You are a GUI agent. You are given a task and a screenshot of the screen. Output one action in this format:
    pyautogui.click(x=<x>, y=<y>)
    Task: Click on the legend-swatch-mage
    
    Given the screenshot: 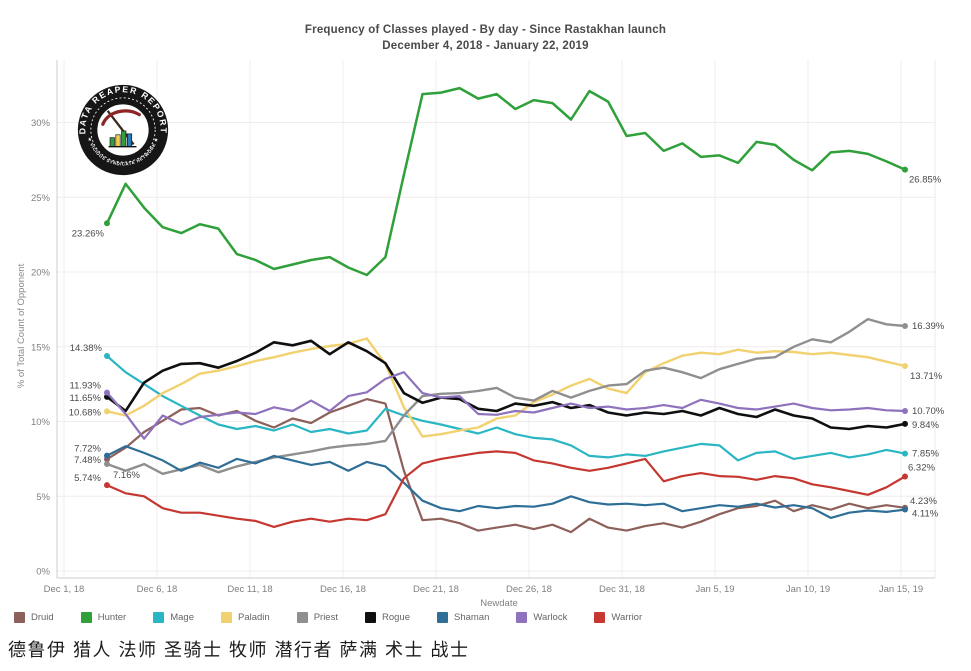 What is the action you would take?
    pyautogui.click(x=159, y=617)
    